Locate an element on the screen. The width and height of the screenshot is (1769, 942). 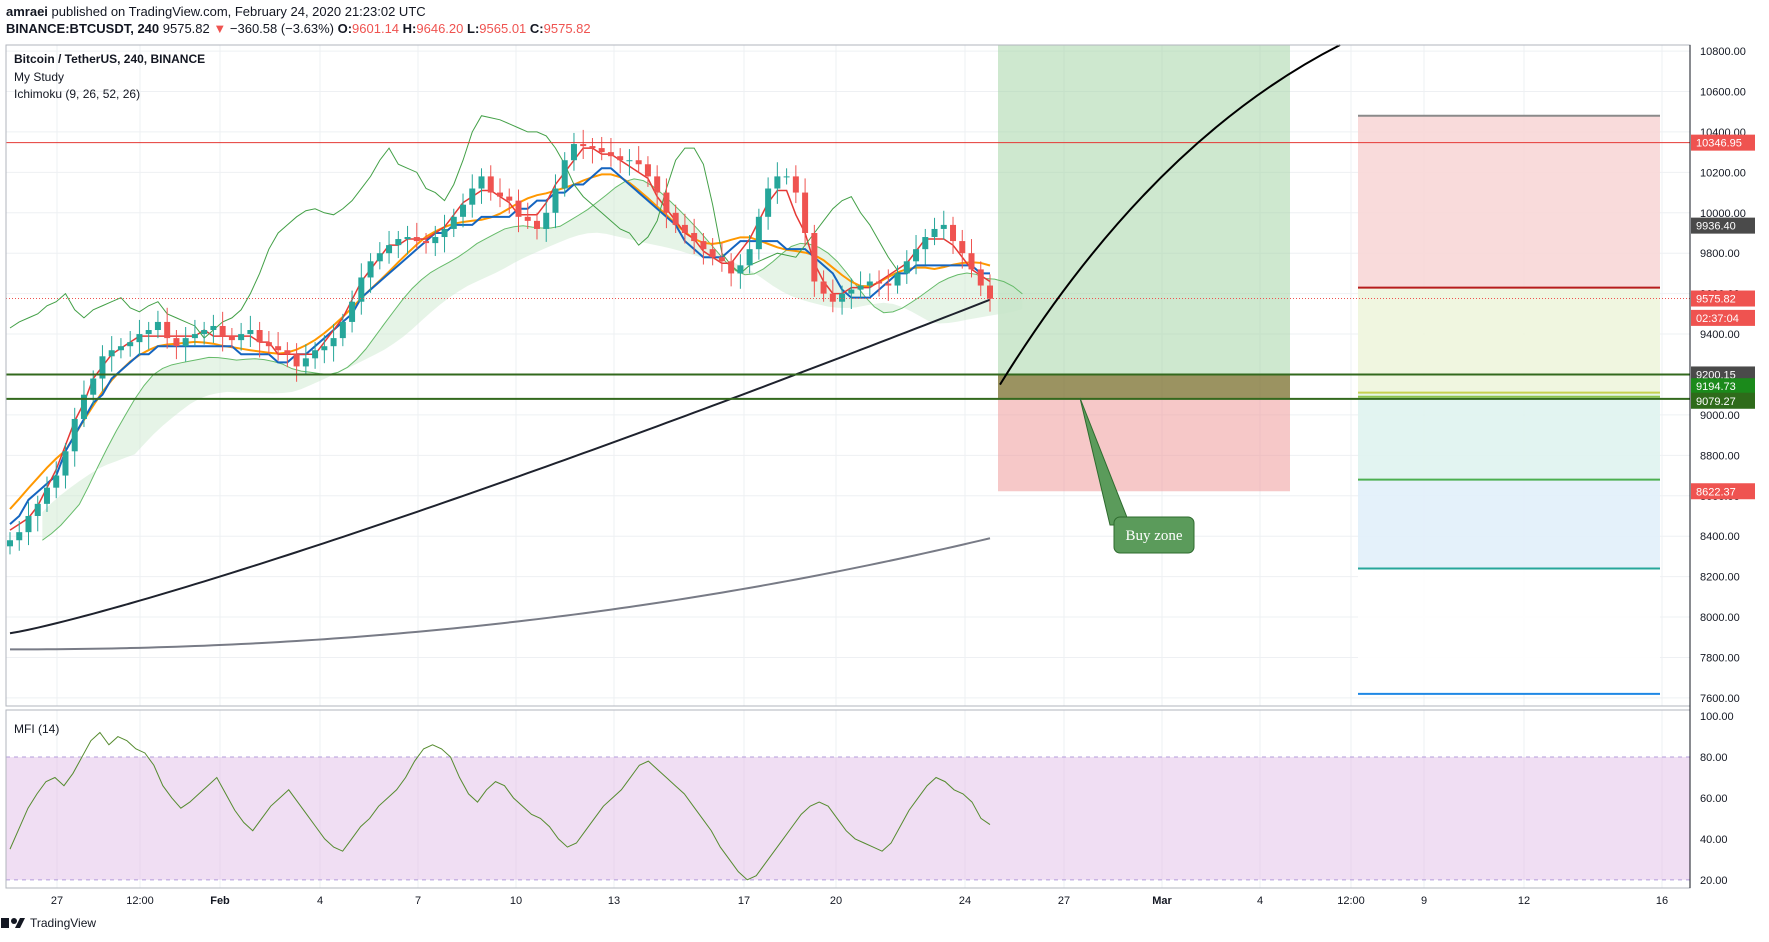
author-name: amraei is located at coordinates (27, 11).